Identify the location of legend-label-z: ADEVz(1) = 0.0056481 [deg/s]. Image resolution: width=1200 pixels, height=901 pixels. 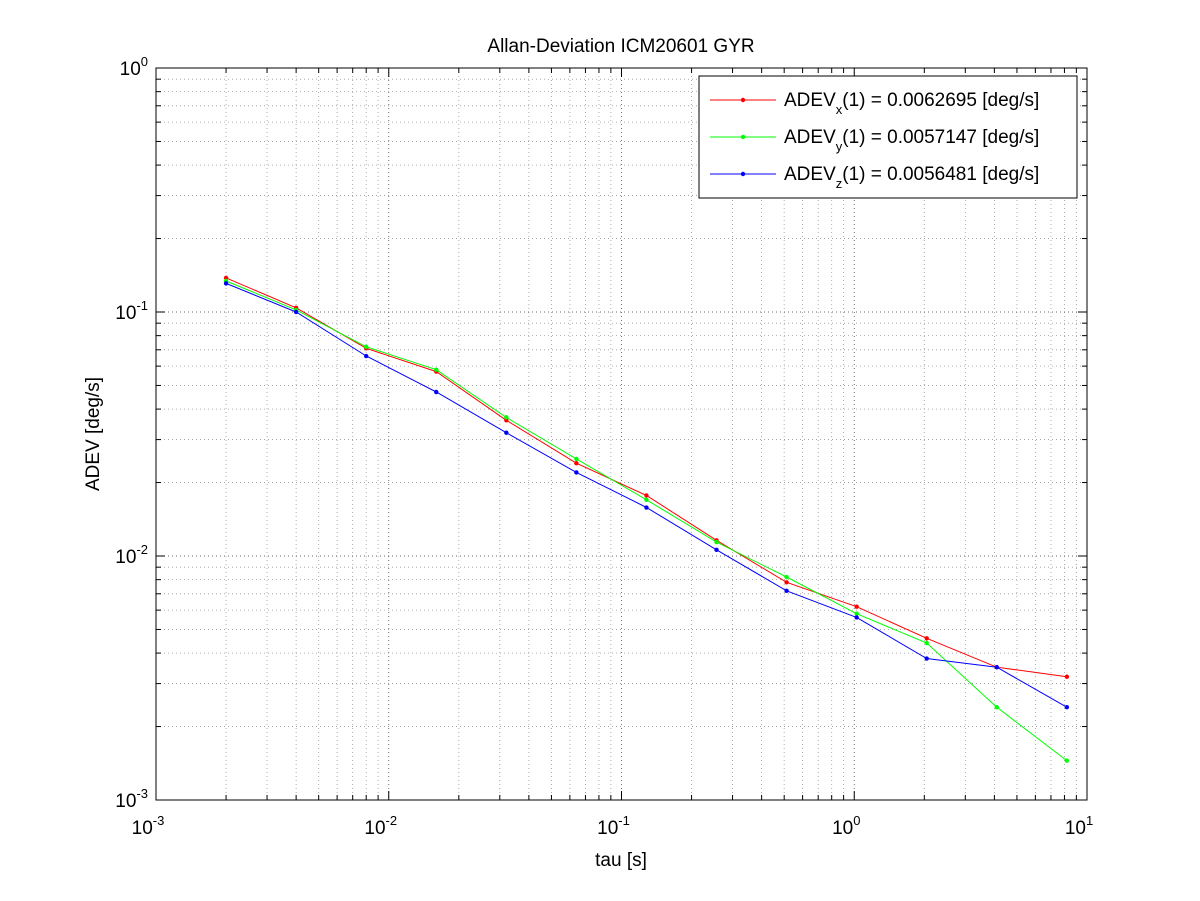
(911, 177).